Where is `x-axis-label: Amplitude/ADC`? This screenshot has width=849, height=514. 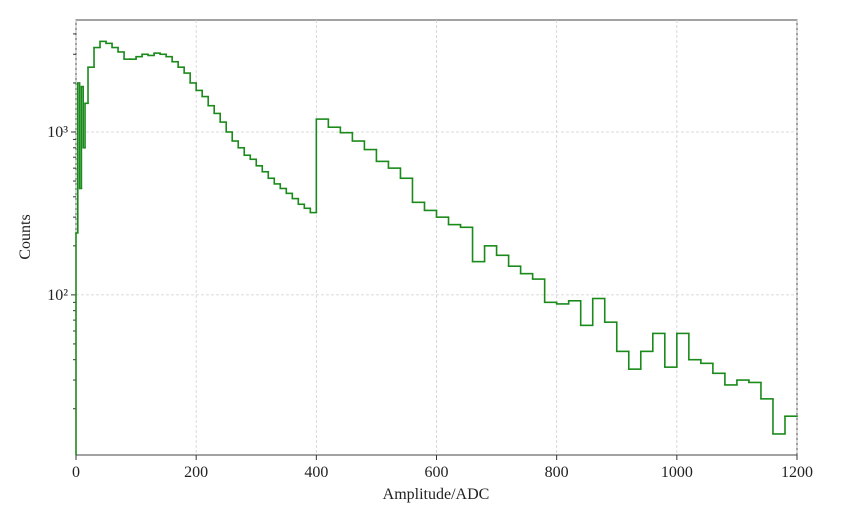
x-axis-label: Amplitude/ADC is located at coordinates (436, 494).